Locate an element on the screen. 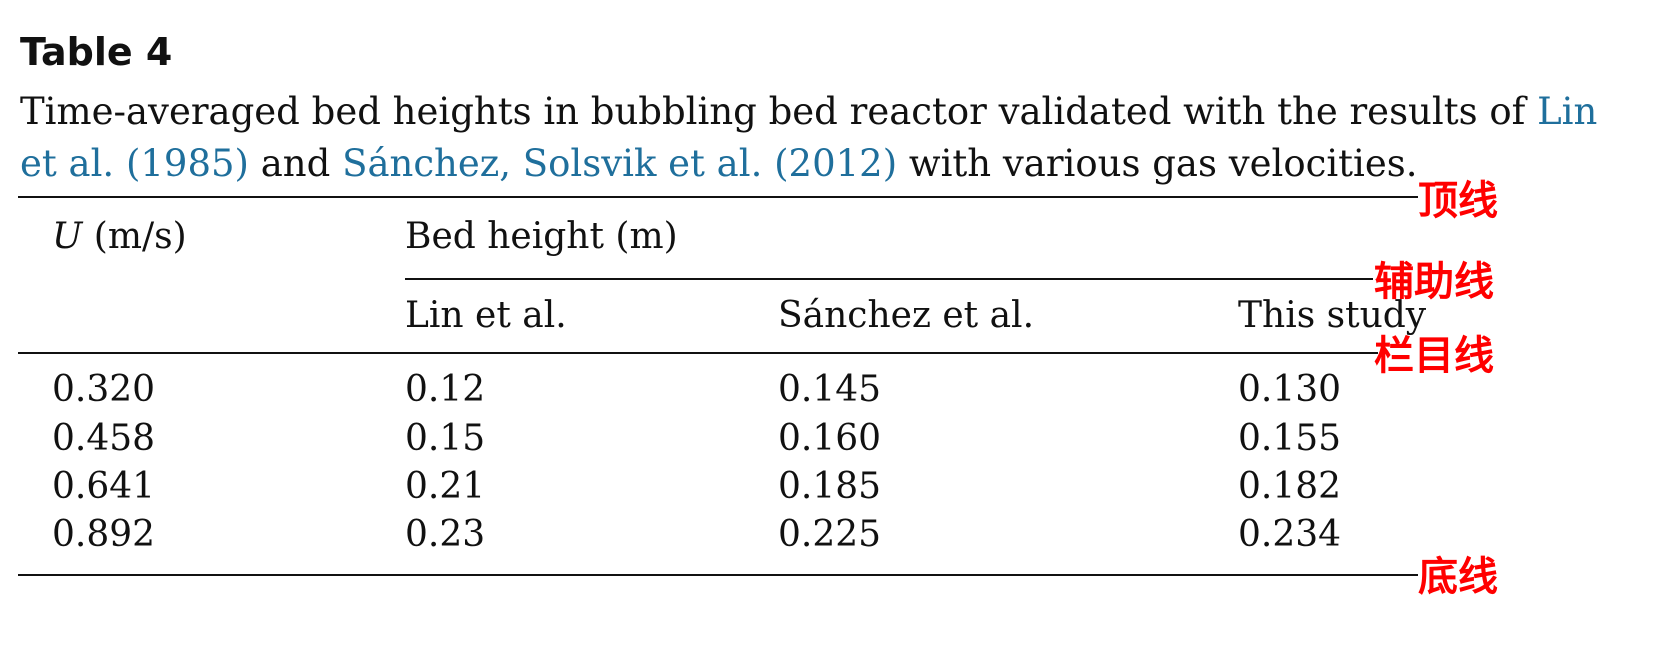 The height and width of the screenshot is (672, 1667). annotation-top-rule: 顶线 is located at coordinates (1458, 201).